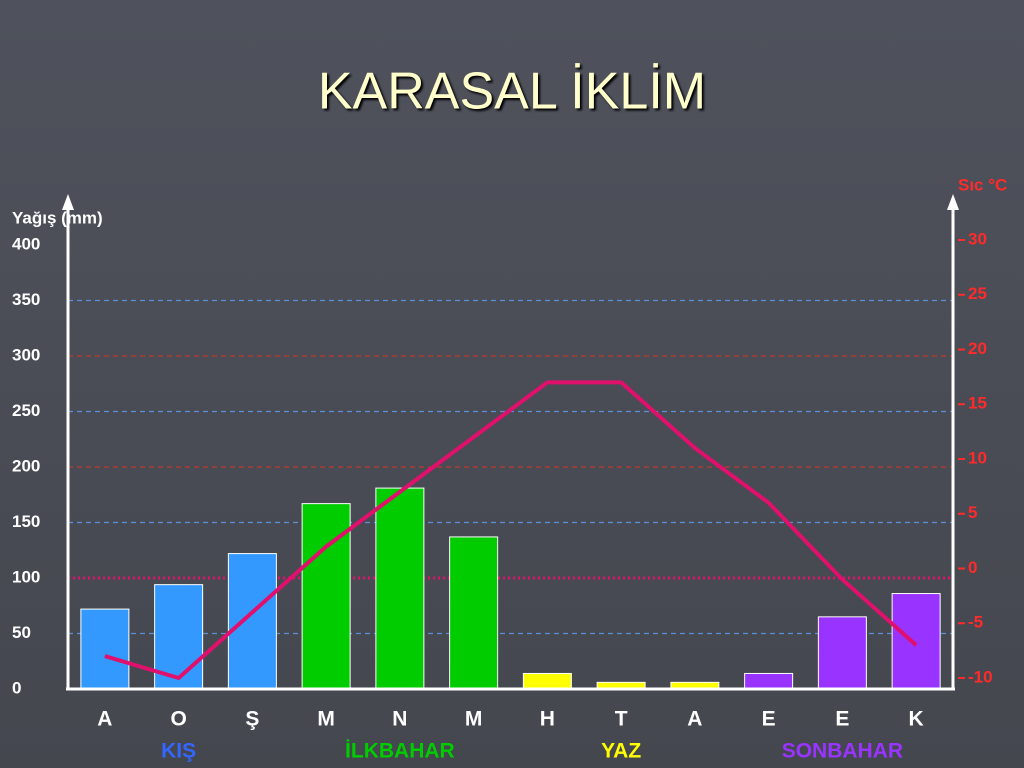 Image resolution: width=1024 pixels, height=768 pixels. I want to click on x-tick-label: O, so click(178, 719).